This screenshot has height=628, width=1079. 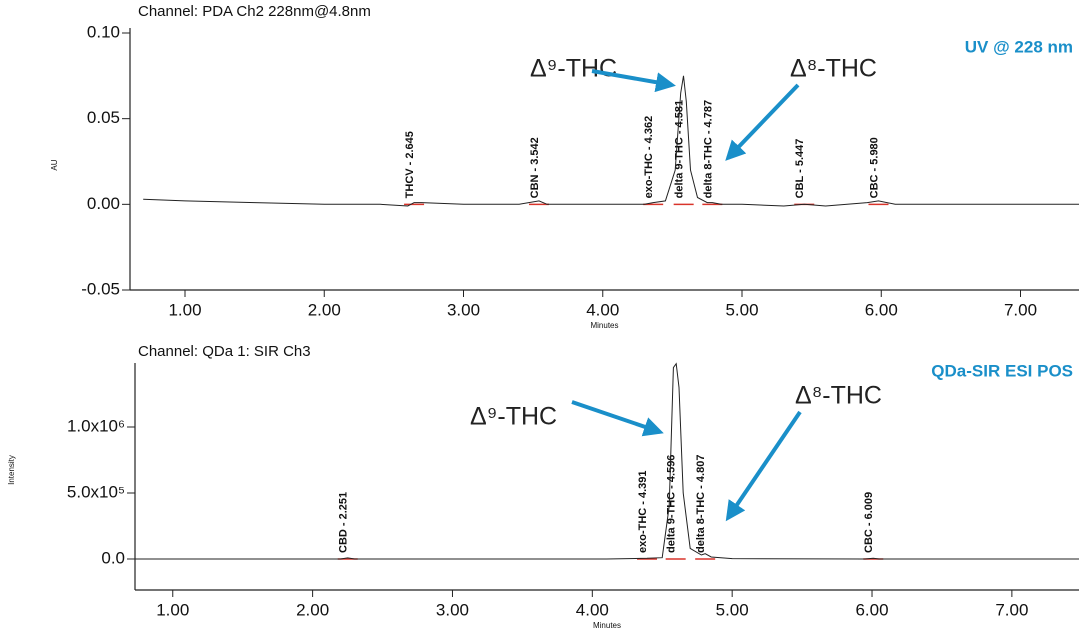 I want to click on peak-label: THCV - 2.645, so click(x=410, y=164).